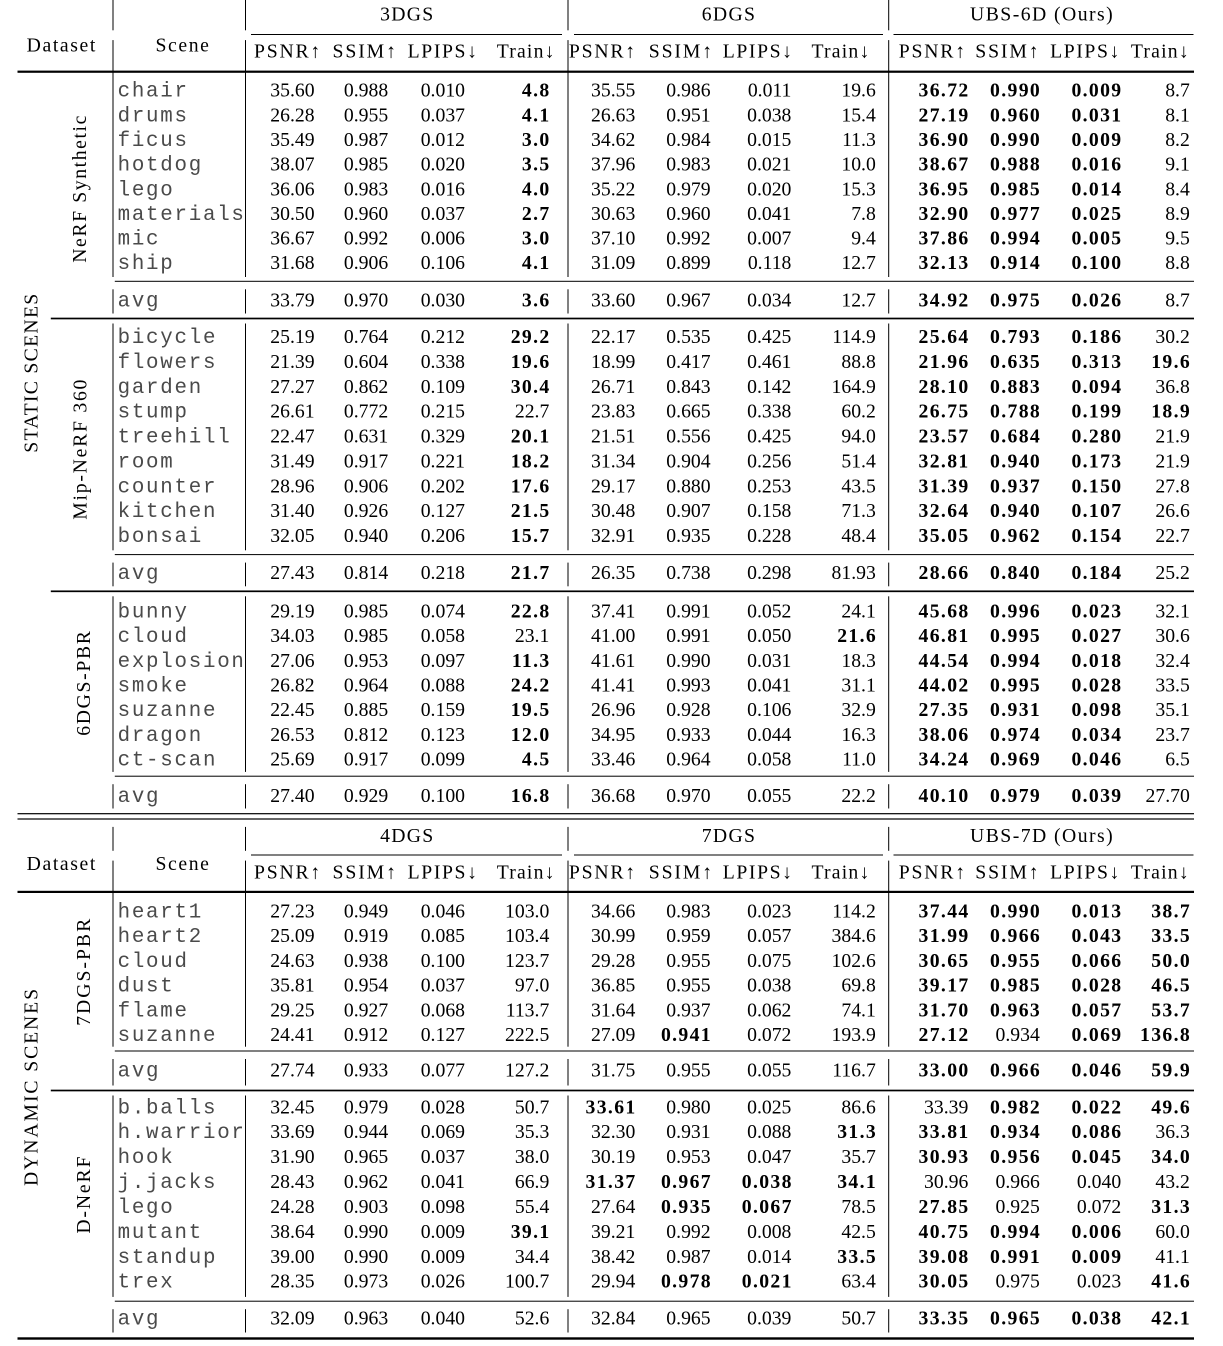  What do you see at coordinates (292, 437) in the screenshot?
I see `svg-text: 22.47` at bounding box center [292, 437].